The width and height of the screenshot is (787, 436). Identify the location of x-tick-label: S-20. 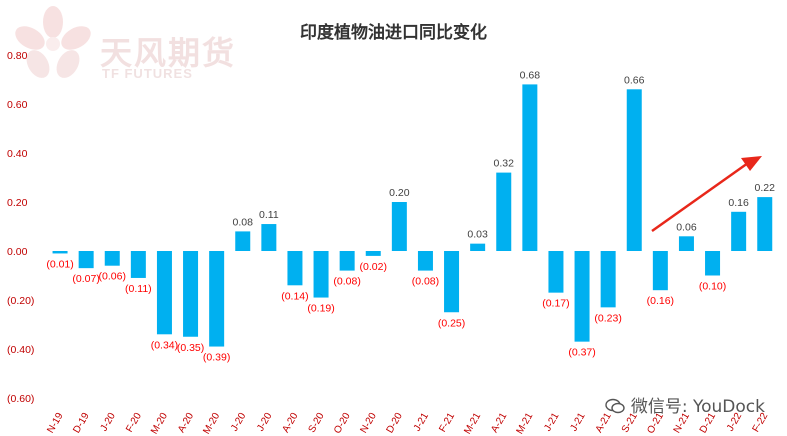
(317, 423).